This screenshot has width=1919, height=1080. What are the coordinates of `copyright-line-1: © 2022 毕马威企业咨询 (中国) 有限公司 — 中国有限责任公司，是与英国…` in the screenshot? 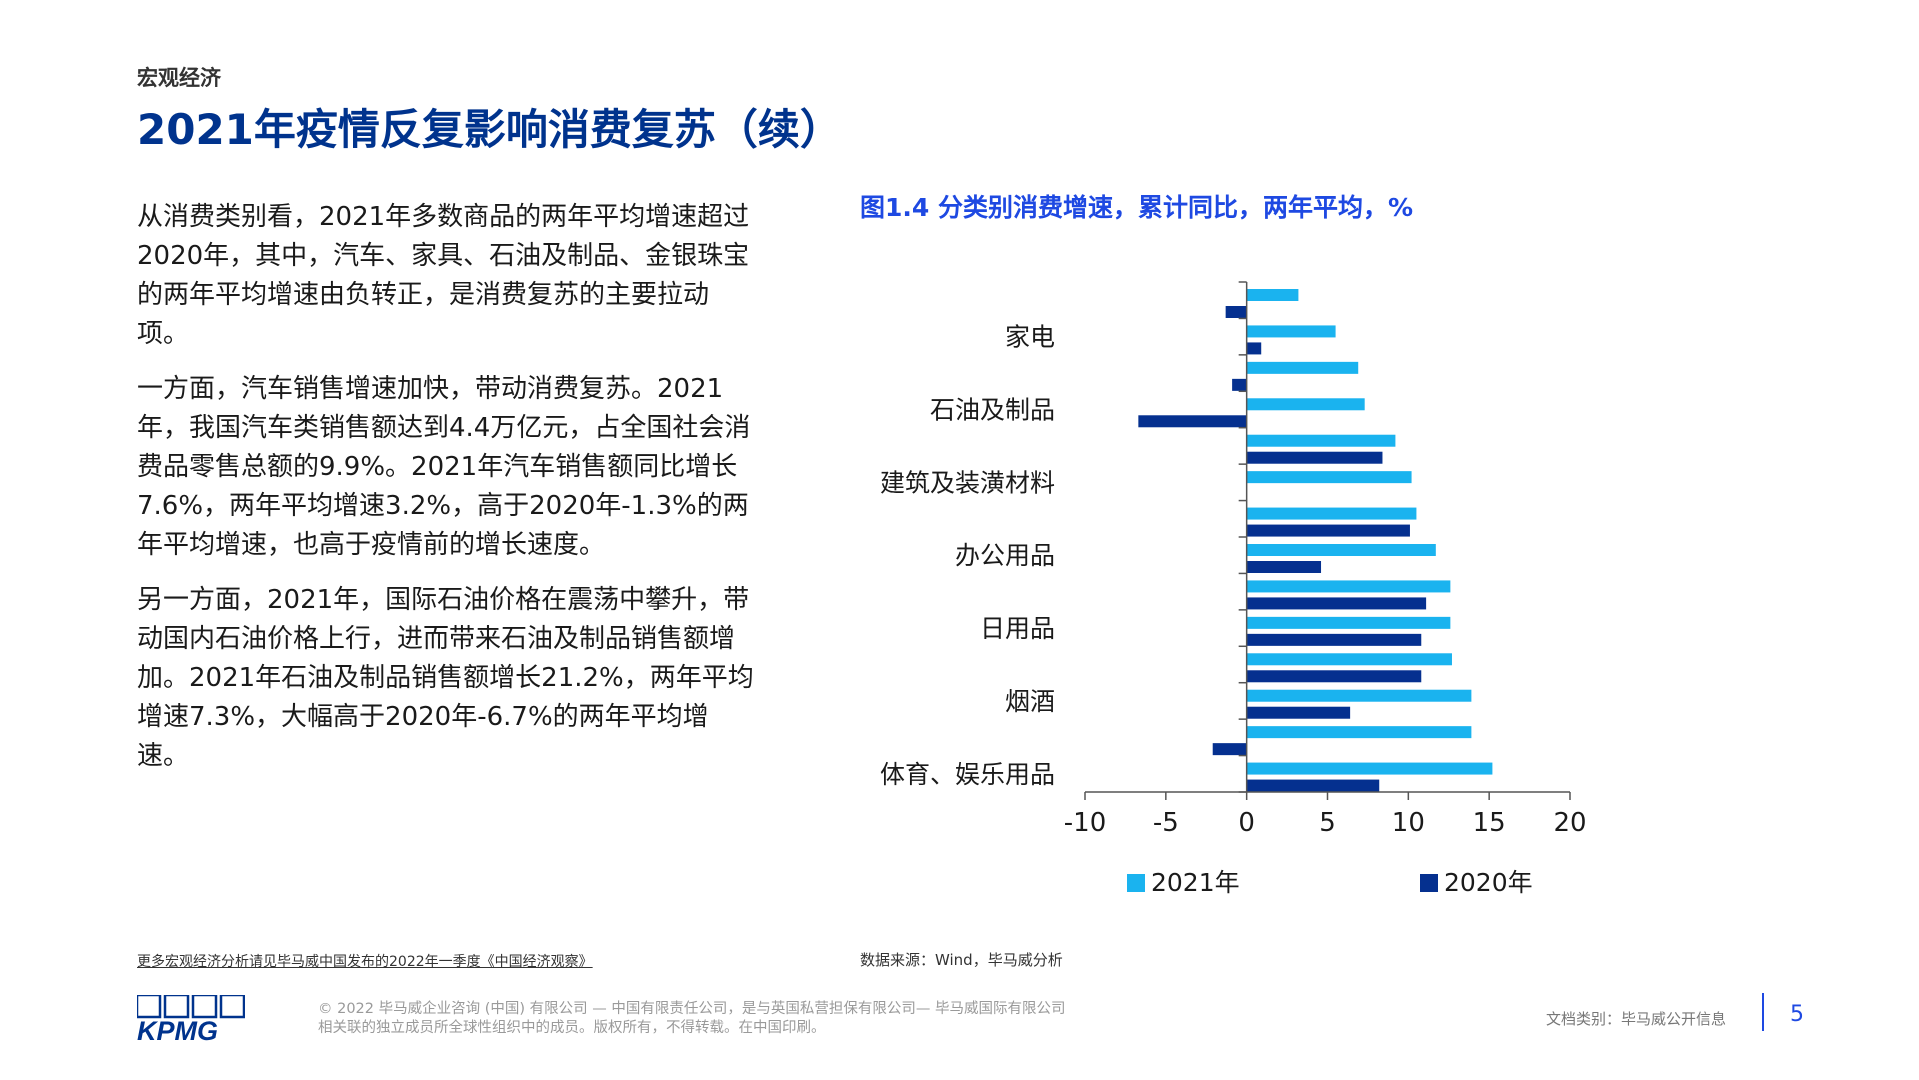 It's located at (692, 1009).